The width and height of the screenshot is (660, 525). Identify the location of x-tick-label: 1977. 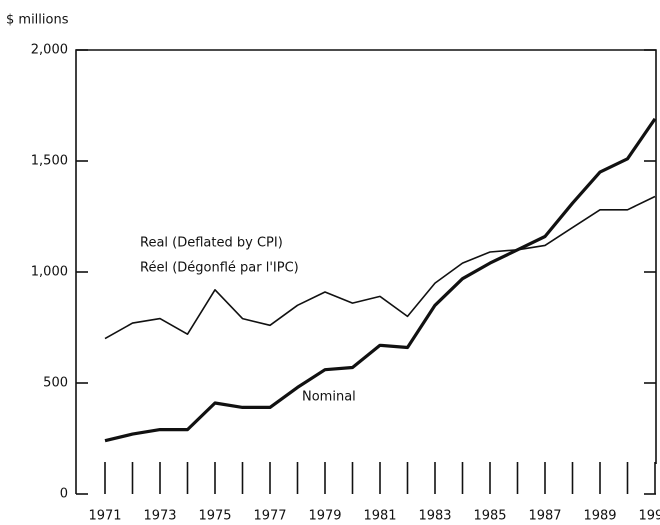
(269, 516).